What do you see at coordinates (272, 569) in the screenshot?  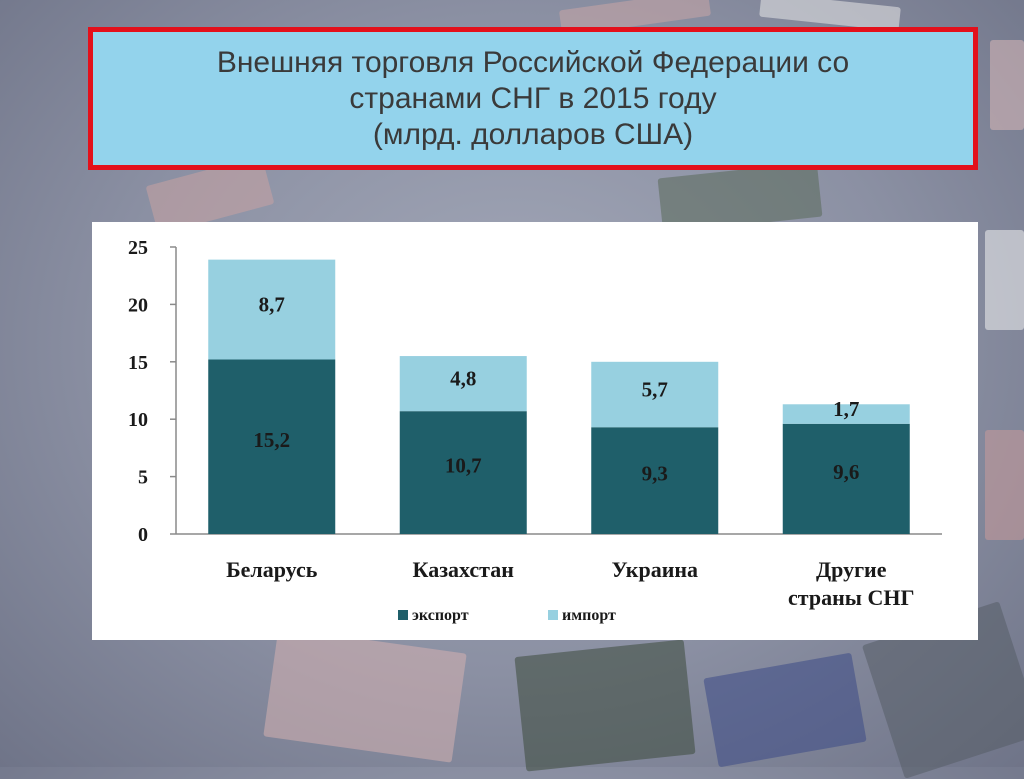 I see `category-label: Беларусь` at bounding box center [272, 569].